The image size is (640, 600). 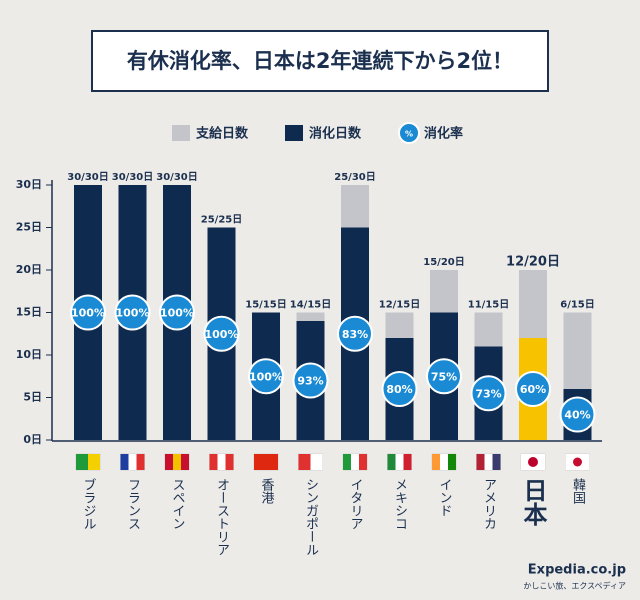 I want to click on x-tick-label: スペイン, so click(x=178, y=504).